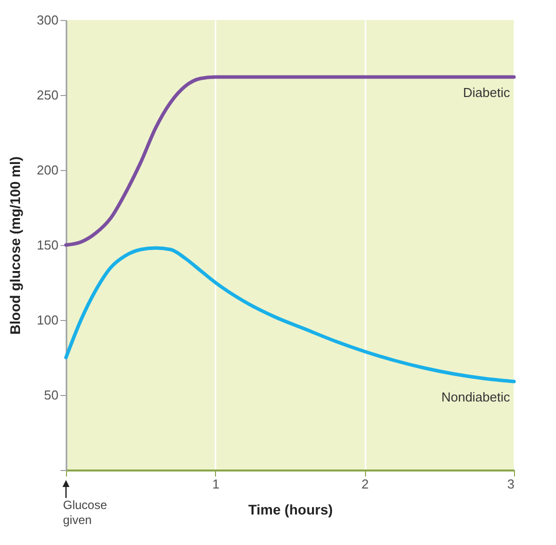 The height and width of the screenshot is (545, 556). What do you see at coordinates (47, 170) in the screenshot?
I see `y-tick-label: 200` at bounding box center [47, 170].